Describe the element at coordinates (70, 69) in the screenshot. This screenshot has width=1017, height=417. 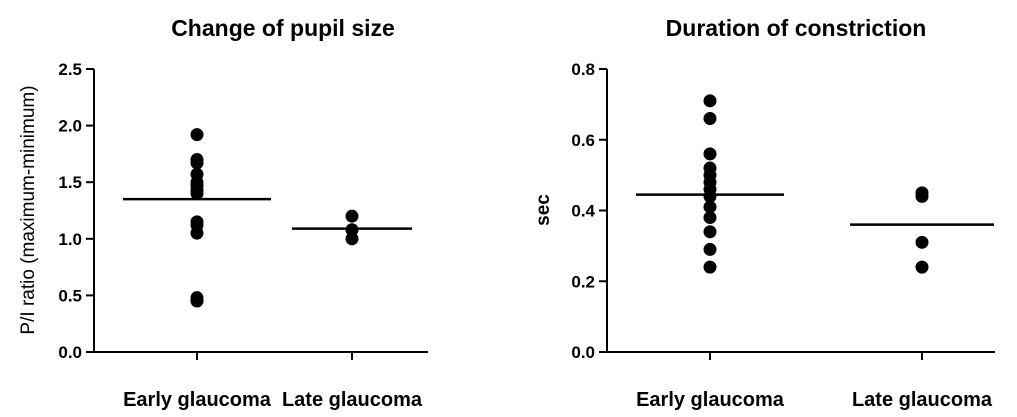
I see `panel1-y-tick-label: 2.5` at that location.